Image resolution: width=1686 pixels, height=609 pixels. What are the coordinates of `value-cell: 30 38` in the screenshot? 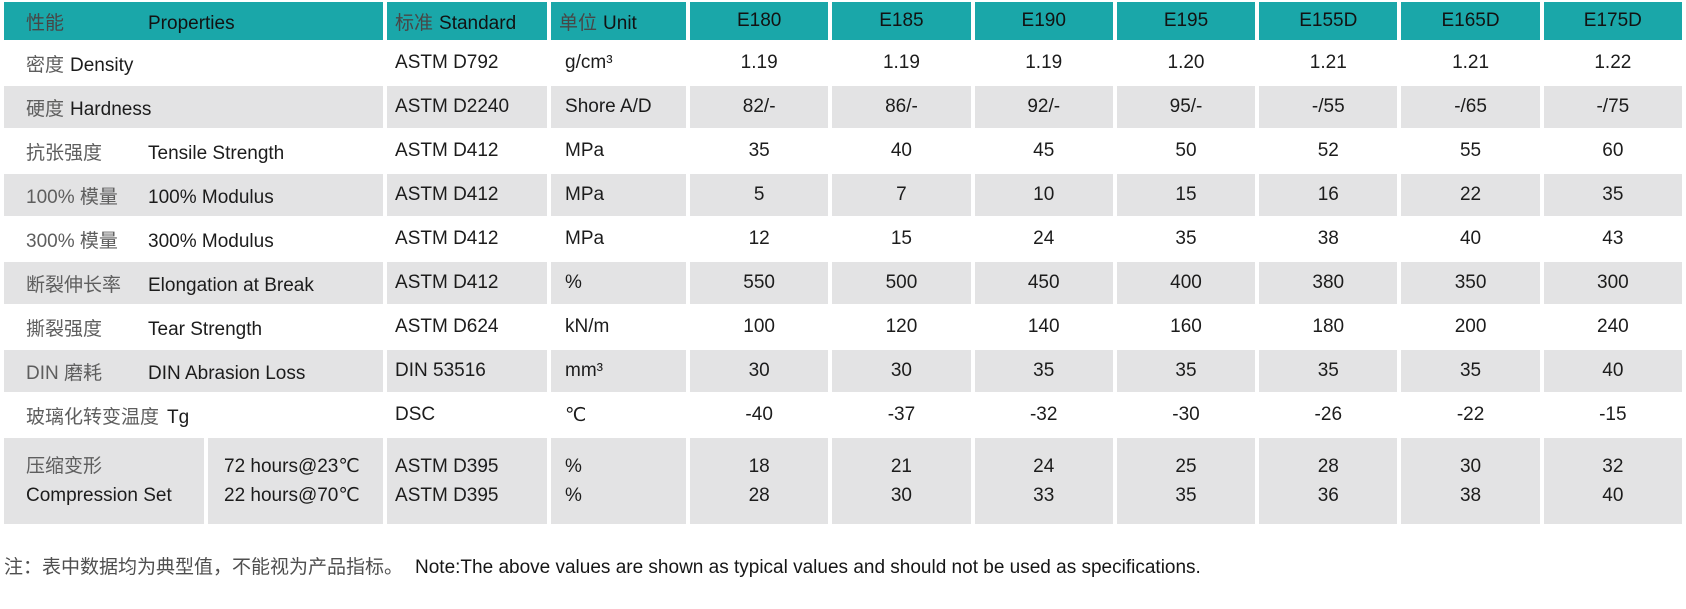 It's located at (1470, 481).